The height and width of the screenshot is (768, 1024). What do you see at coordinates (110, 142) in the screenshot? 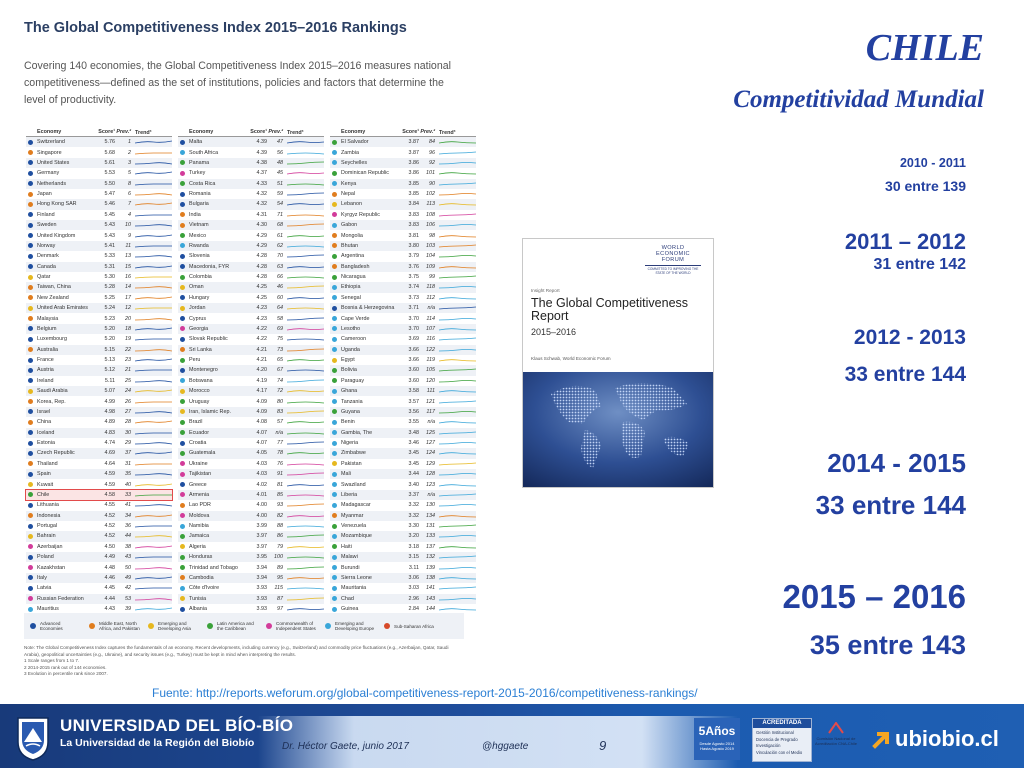
I see `score-value: 5.76` at bounding box center [110, 142].